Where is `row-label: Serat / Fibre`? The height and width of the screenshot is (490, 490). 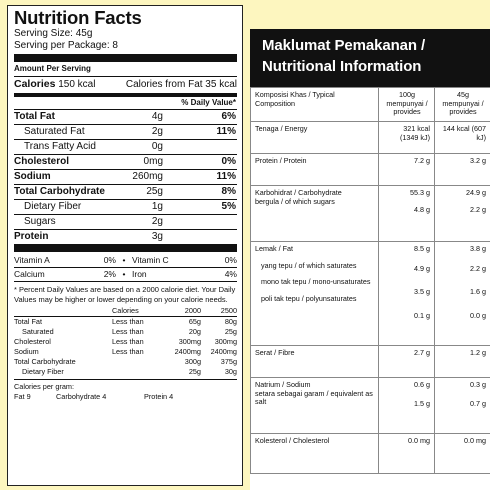
row-label: Serat / Fibre is located at coordinates (314, 361).